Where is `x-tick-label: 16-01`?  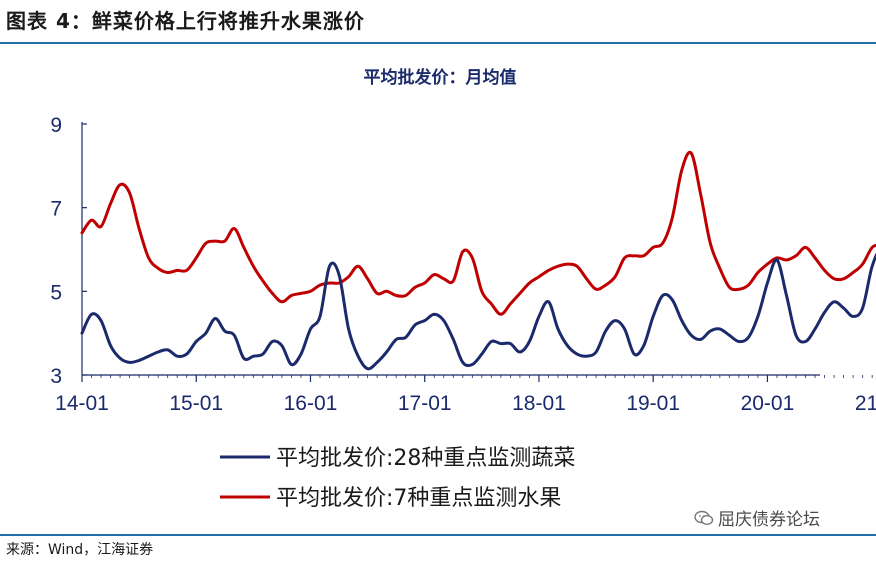 x-tick-label: 16-01 is located at coordinates (311, 403).